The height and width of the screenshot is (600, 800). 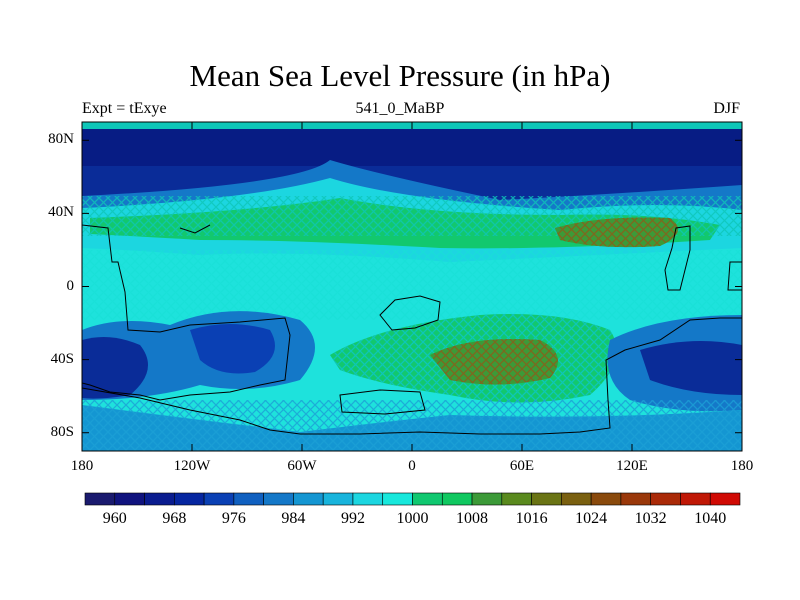 I want to click on colorbar-label: 1000, so click(x=412, y=518).